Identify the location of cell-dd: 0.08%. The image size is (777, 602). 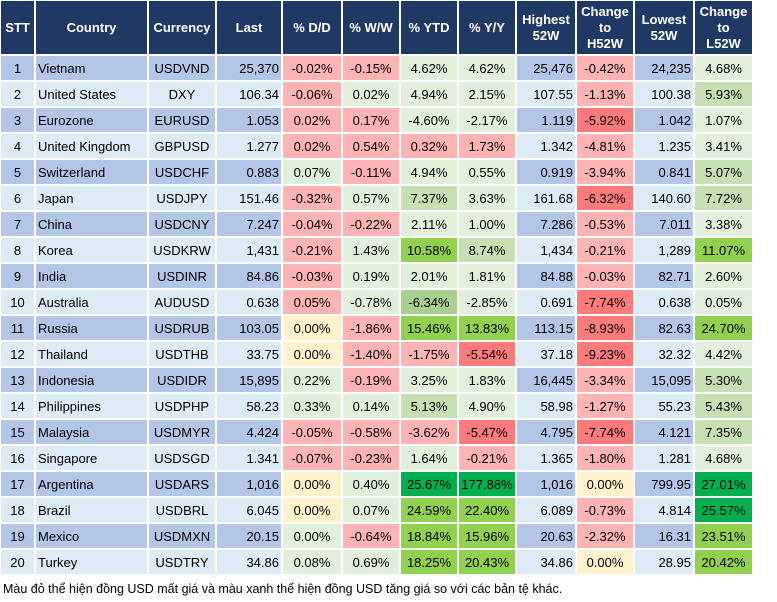
(312, 562).